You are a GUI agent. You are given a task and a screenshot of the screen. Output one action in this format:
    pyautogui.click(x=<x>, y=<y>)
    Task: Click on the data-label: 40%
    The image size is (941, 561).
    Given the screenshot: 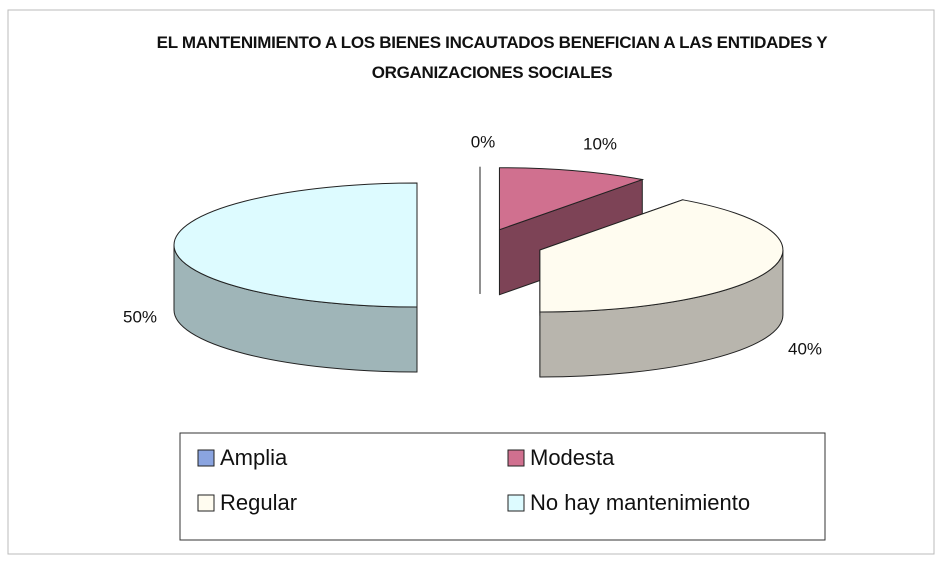 What is the action you would take?
    pyautogui.click(x=805, y=348)
    